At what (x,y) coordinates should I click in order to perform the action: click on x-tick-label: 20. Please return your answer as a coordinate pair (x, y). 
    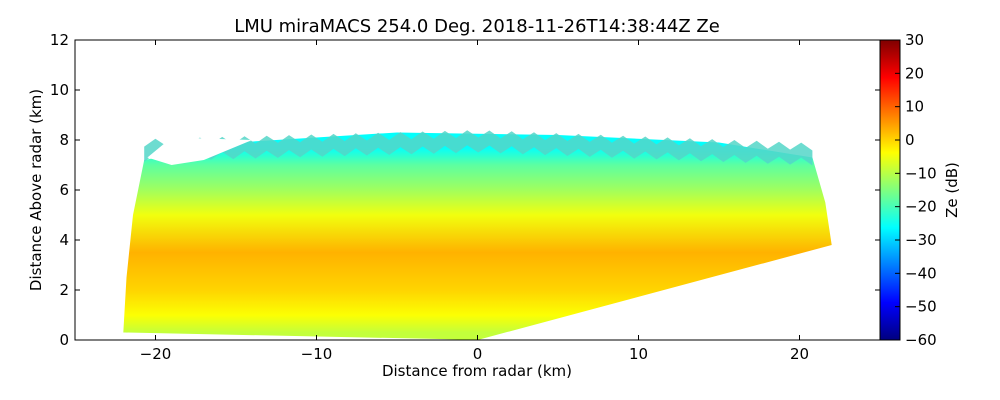
    Looking at the image, I should click on (799, 354).